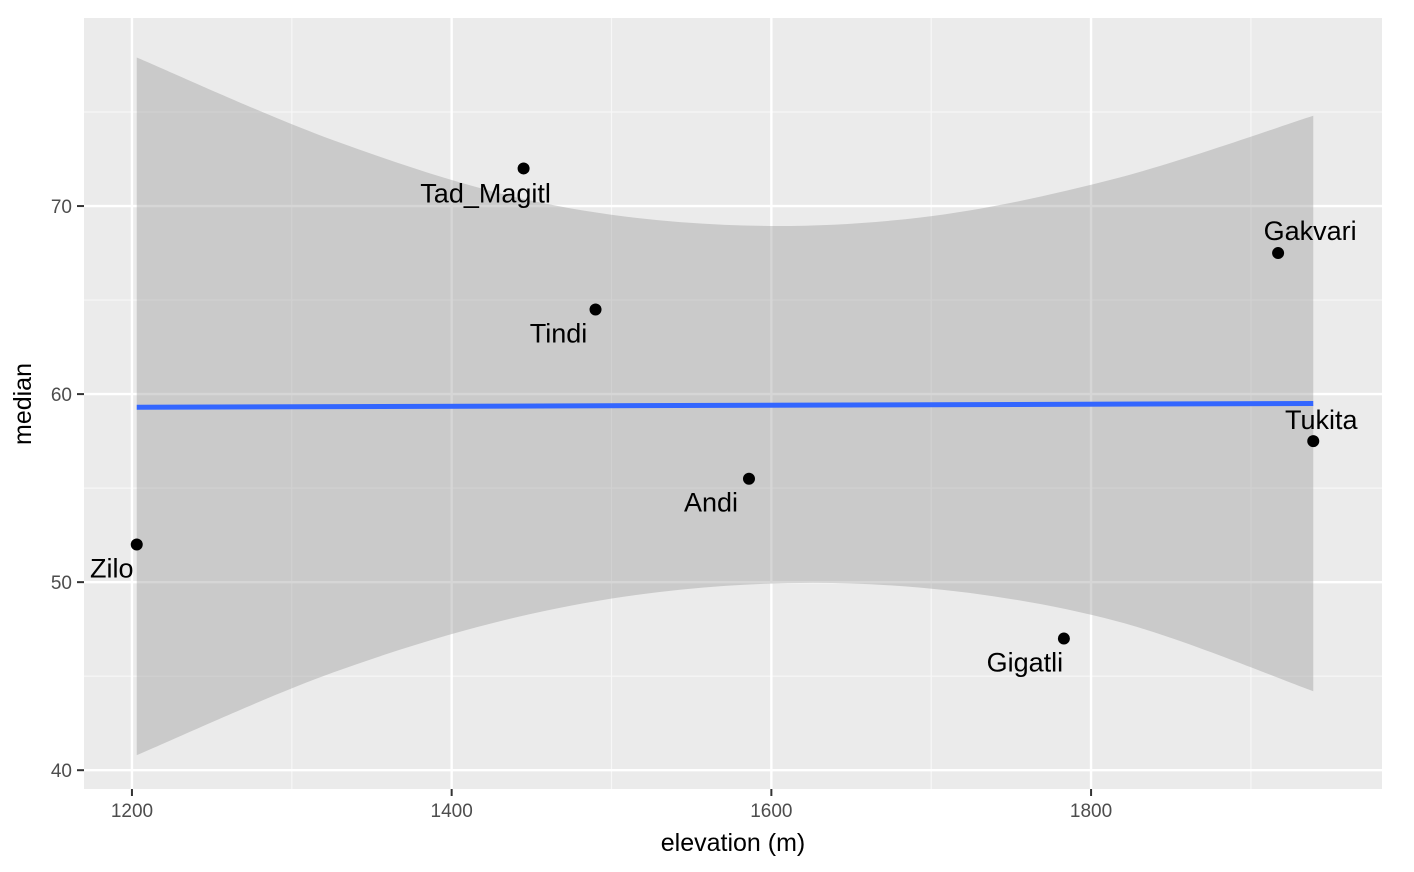  What do you see at coordinates (61, 771) in the screenshot?
I see `y-tick-label: 40` at bounding box center [61, 771].